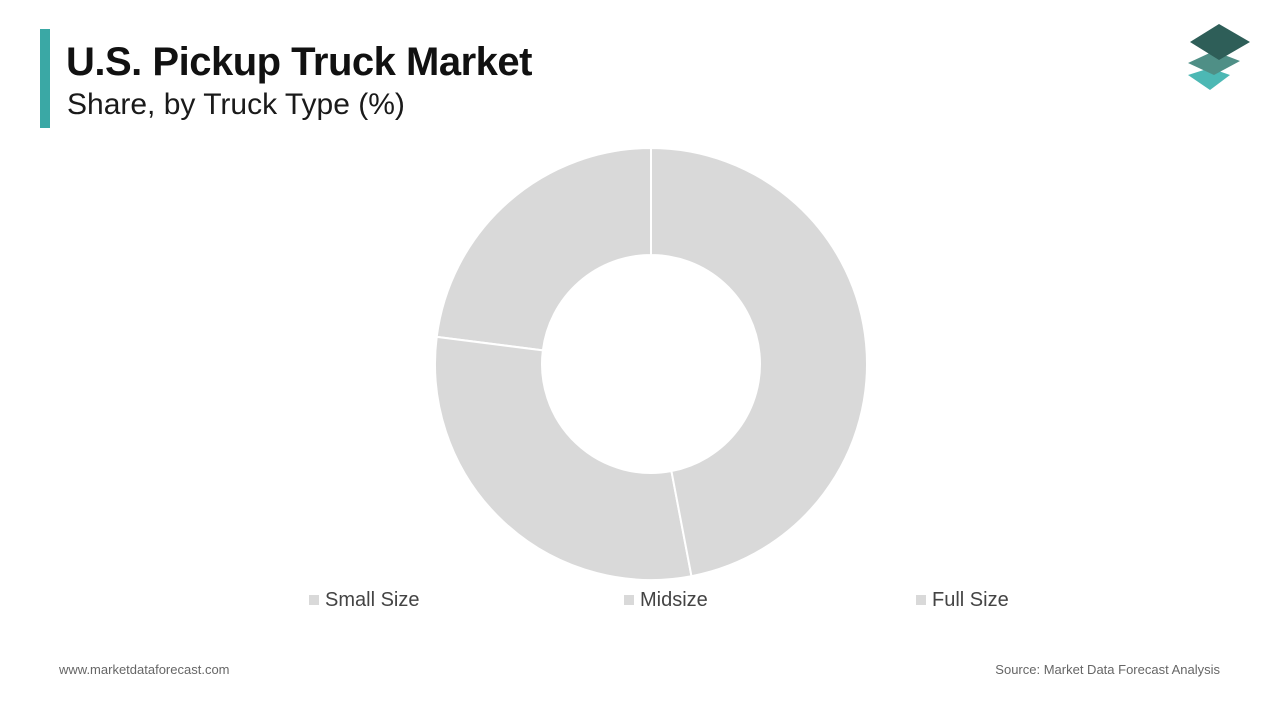 This screenshot has width=1280, height=720. Describe the element at coordinates (299, 62) in the screenshot. I see `page-title: U.S. Pickup Truck Market` at that location.